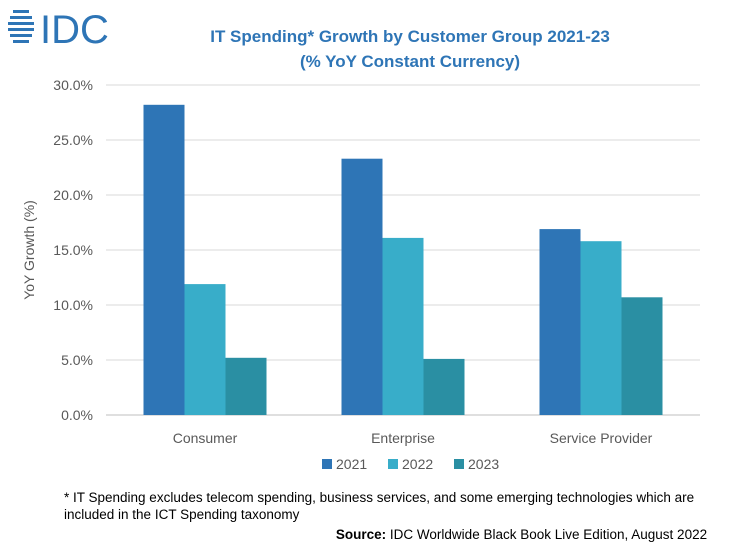  Describe the element at coordinates (73, 140) in the screenshot. I see `y-tick-label: 25.0%` at that location.